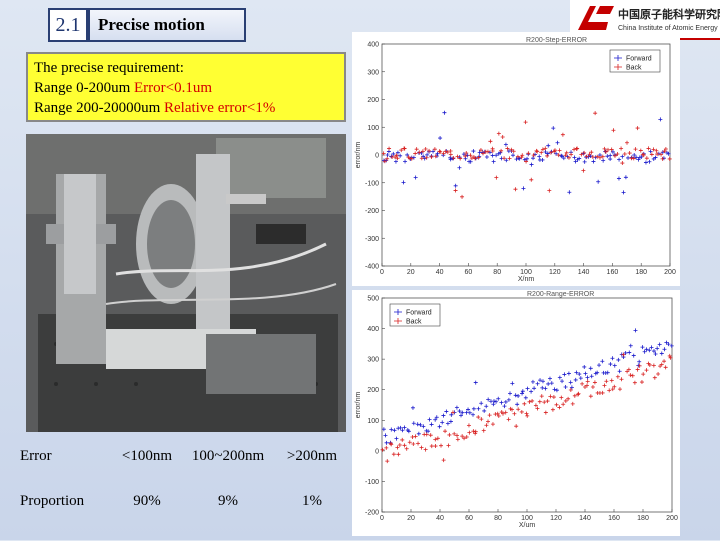 Image resolution: width=720 pixels, height=541 pixels. Describe the element at coordinates (52, 501) in the screenshot. I see `table-cell: Proportion` at that location.